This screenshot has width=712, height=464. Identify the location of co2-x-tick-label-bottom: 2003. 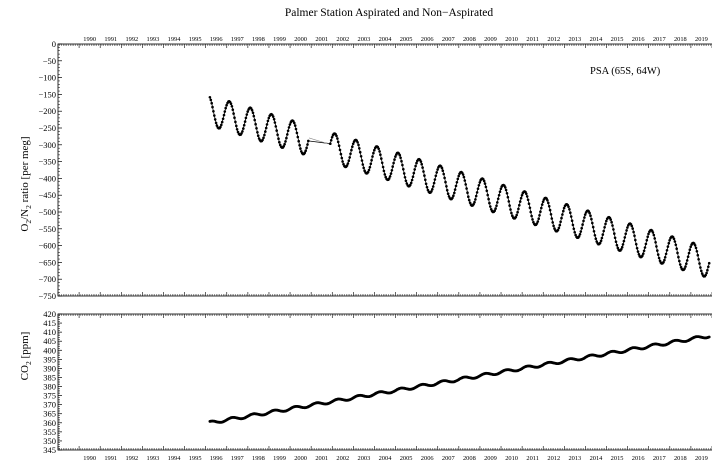
(364, 458).